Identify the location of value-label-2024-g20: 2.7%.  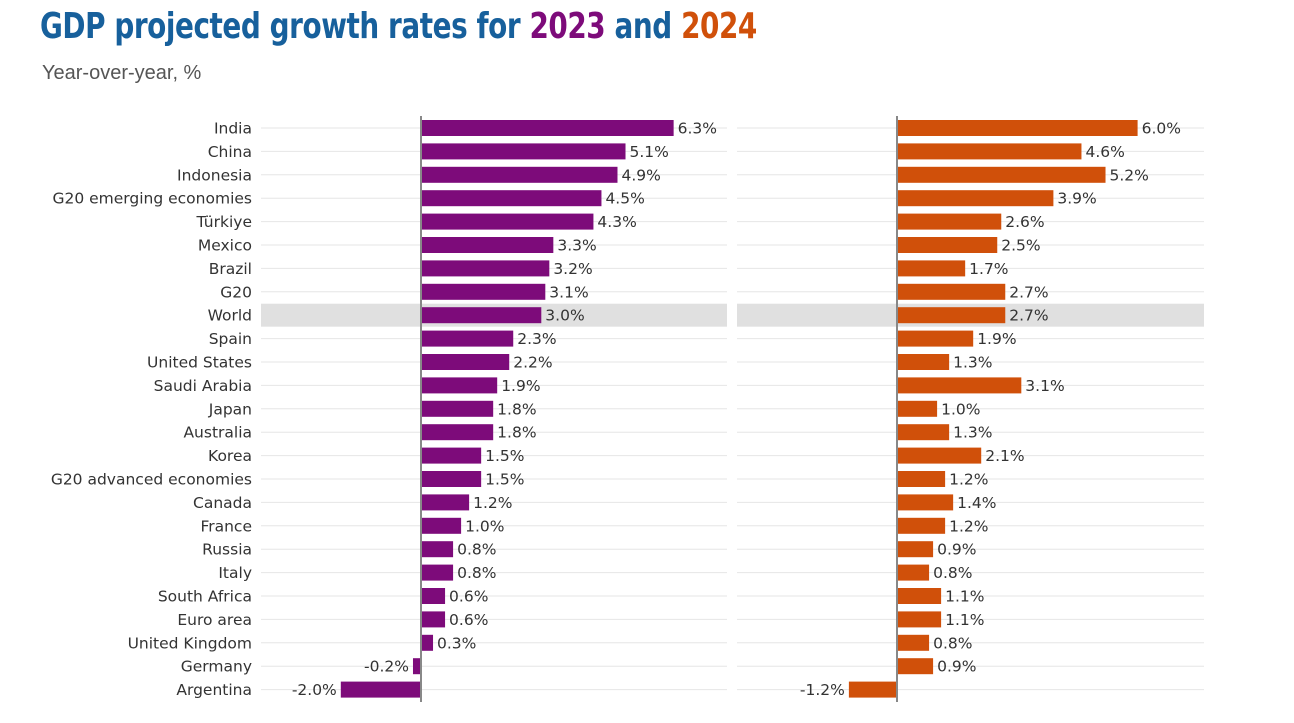
(1028, 292).